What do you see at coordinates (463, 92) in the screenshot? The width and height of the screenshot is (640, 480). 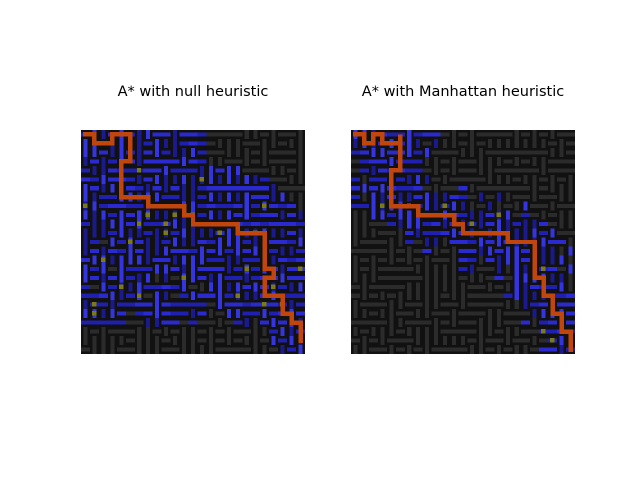 I see `panel-title-manhattan-heuristic: A* with Manhattan heuristic` at bounding box center [463, 92].